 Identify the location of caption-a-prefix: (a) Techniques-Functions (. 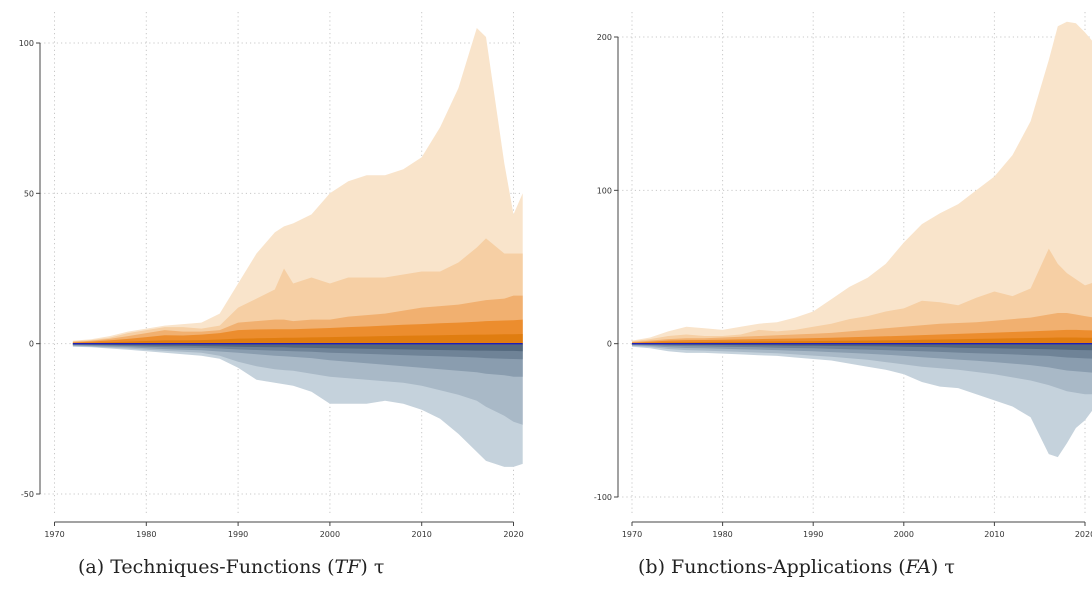
(206, 567).